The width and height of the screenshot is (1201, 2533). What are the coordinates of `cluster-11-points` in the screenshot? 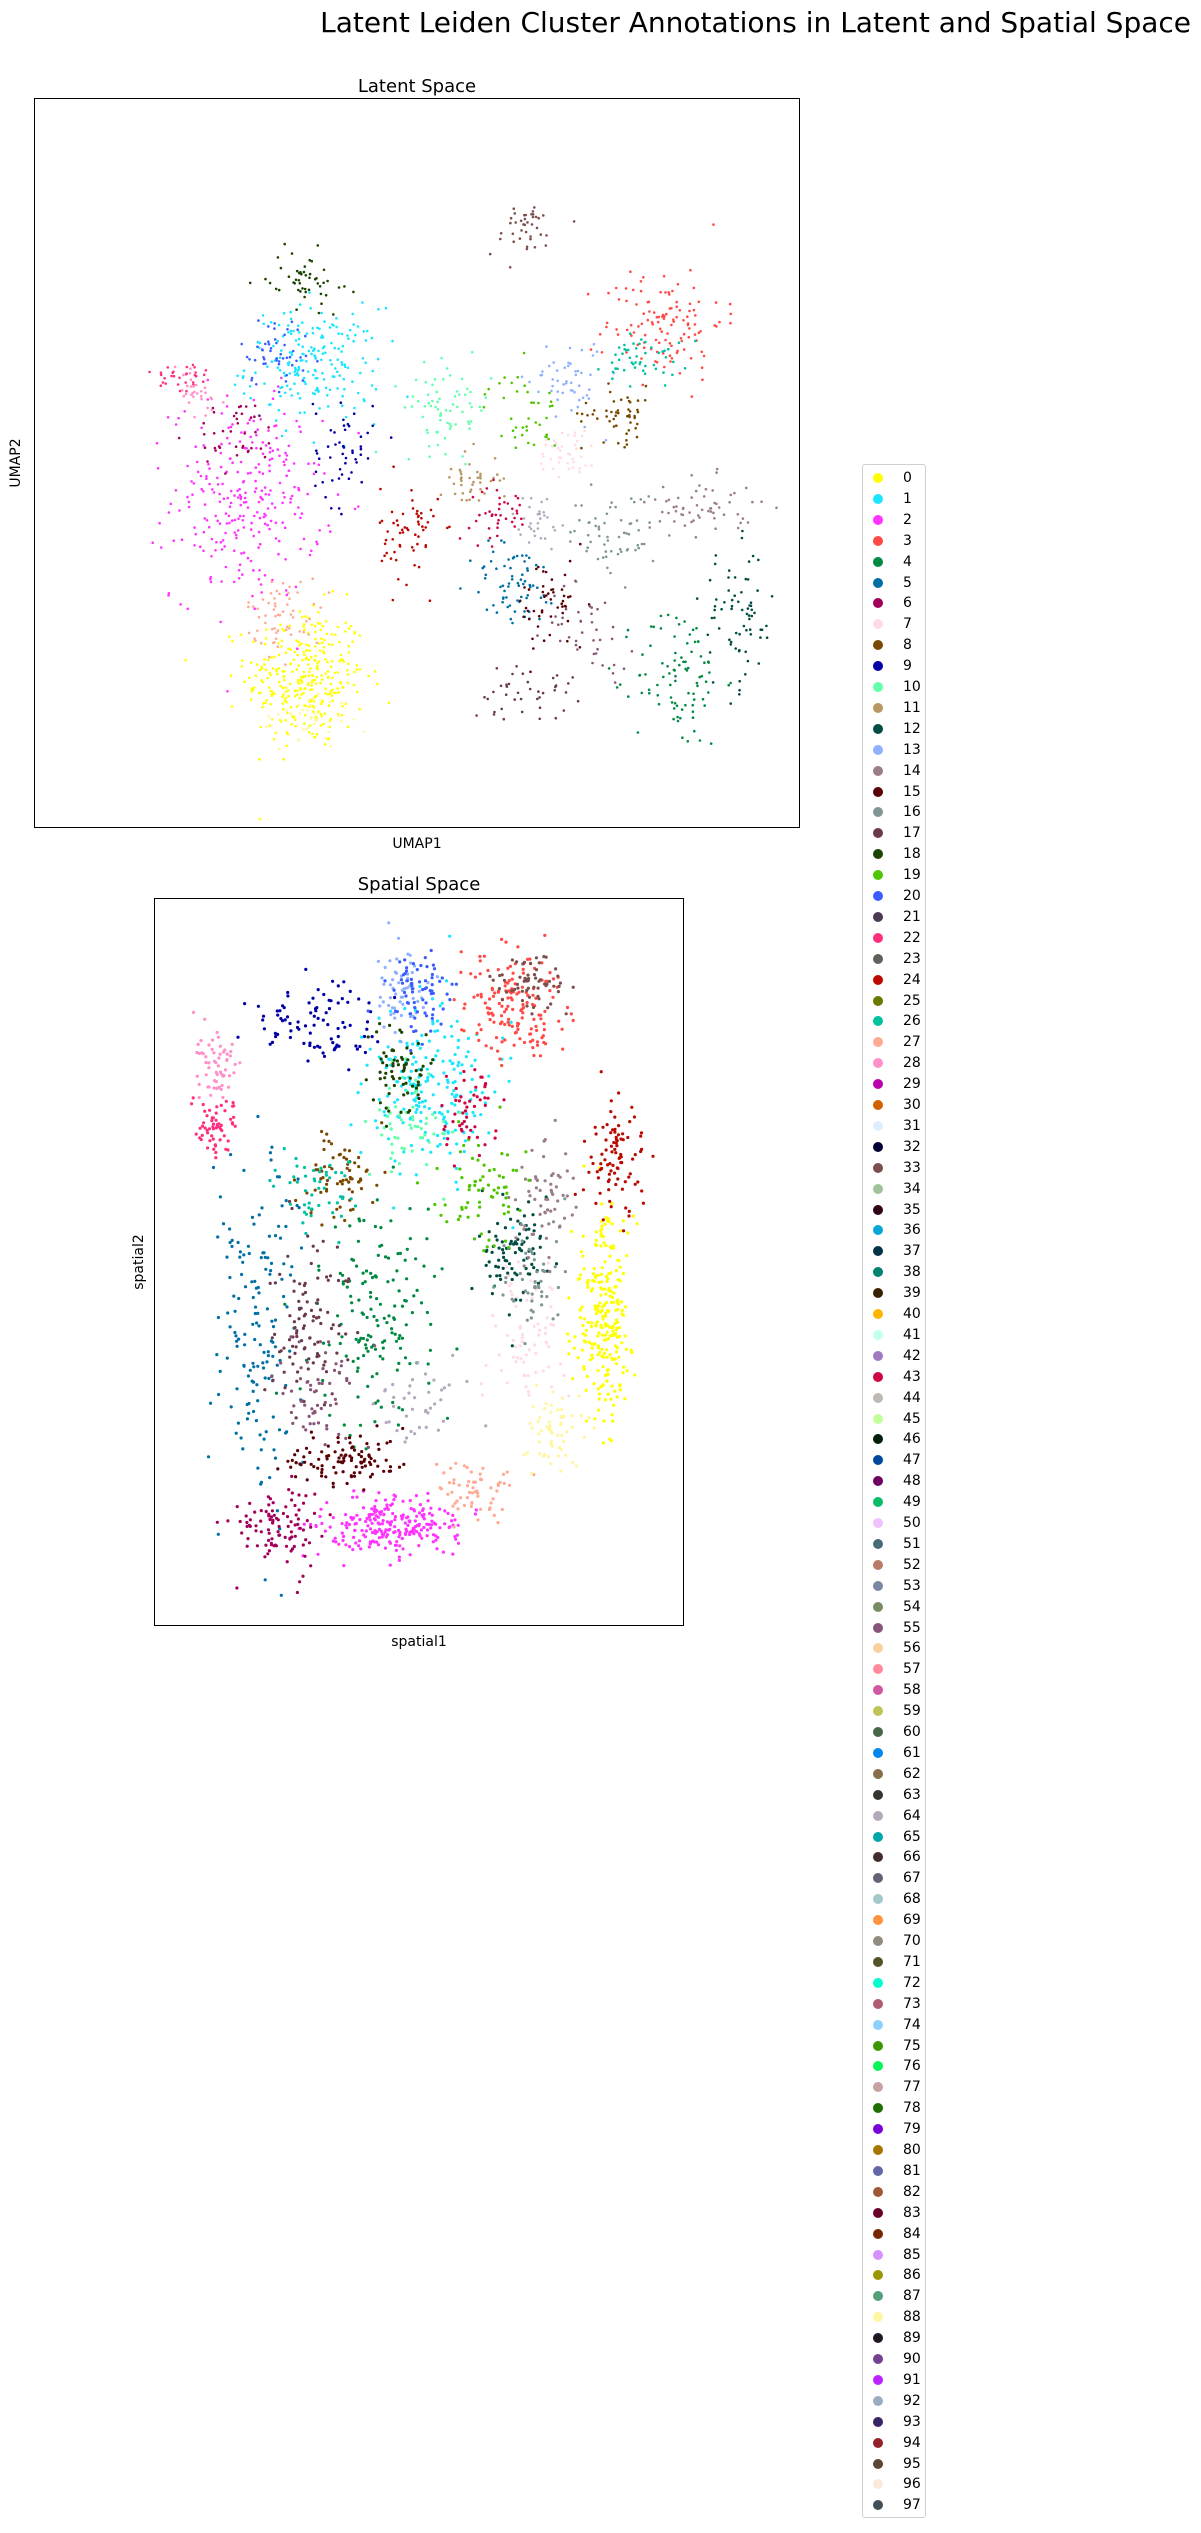 It's located at (472, 472).